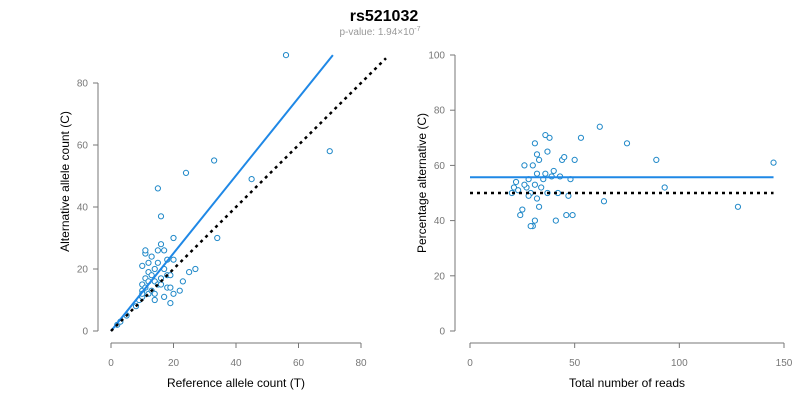 This screenshot has height=400, width=800. Describe the element at coordinates (627, 383) in the screenshot. I see `x-axis-title: Total number of reads` at that location.